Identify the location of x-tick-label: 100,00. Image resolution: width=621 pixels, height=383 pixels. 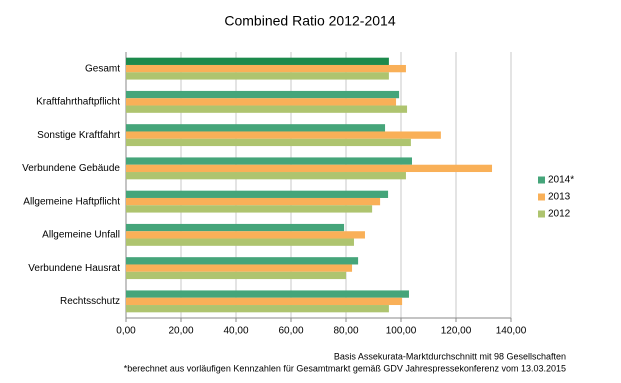
(401, 331).